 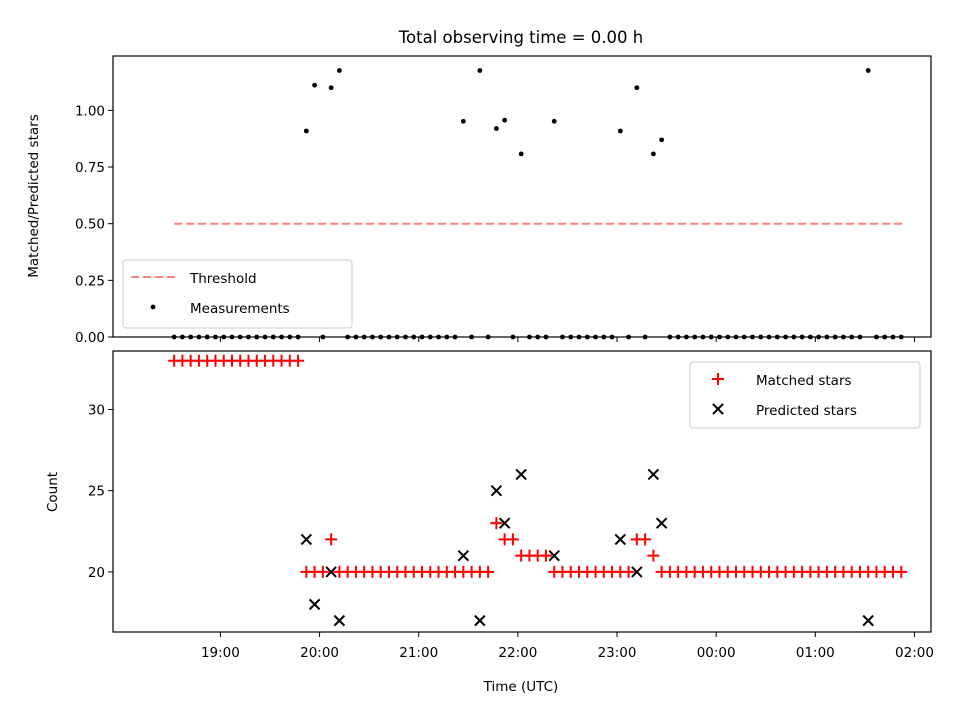 What do you see at coordinates (617, 653) in the screenshot?
I see `x-tick-label: 23:00` at bounding box center [617, 653].